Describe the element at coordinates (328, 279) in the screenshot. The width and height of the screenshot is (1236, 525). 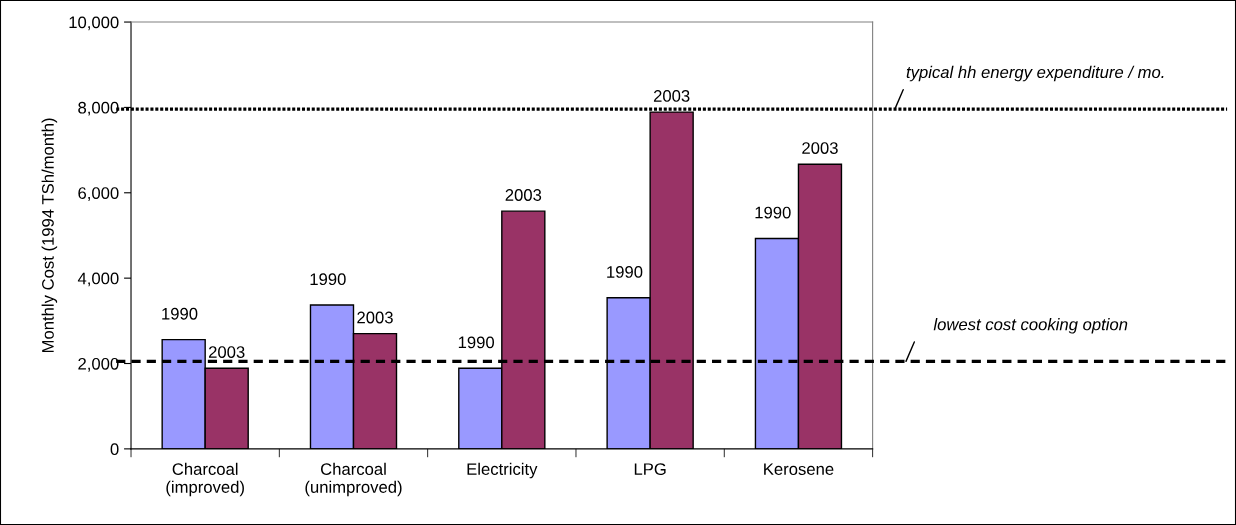
I see `series-label: 1990` at that location.